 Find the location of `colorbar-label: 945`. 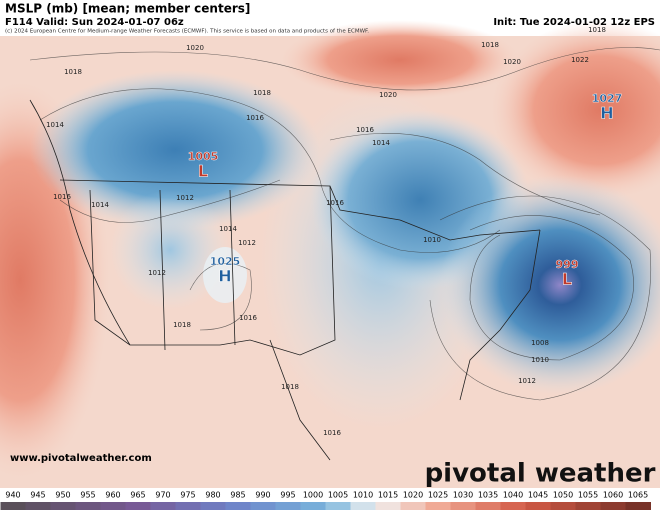

colorbar-label: 945 is located at coordinates (37, 495).